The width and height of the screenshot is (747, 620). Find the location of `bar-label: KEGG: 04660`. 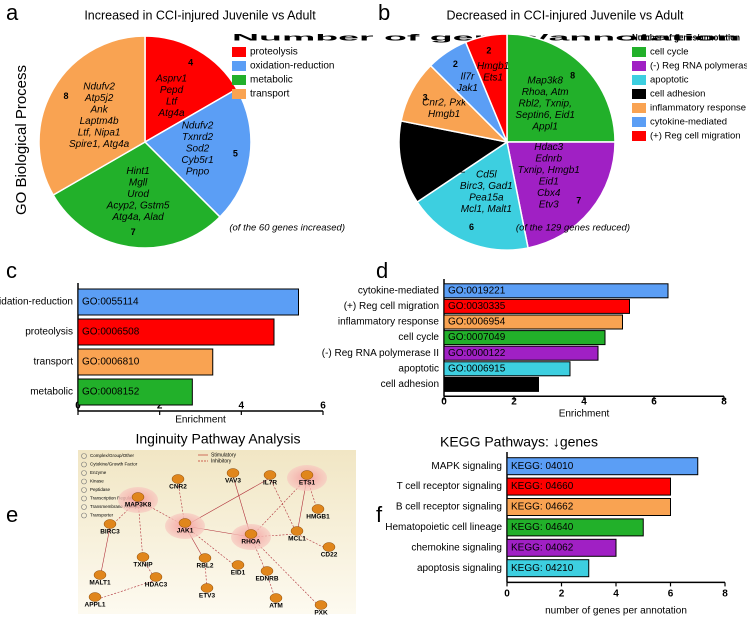

bar-label: KEGG: 04660 is located at coordinates (542, 486).